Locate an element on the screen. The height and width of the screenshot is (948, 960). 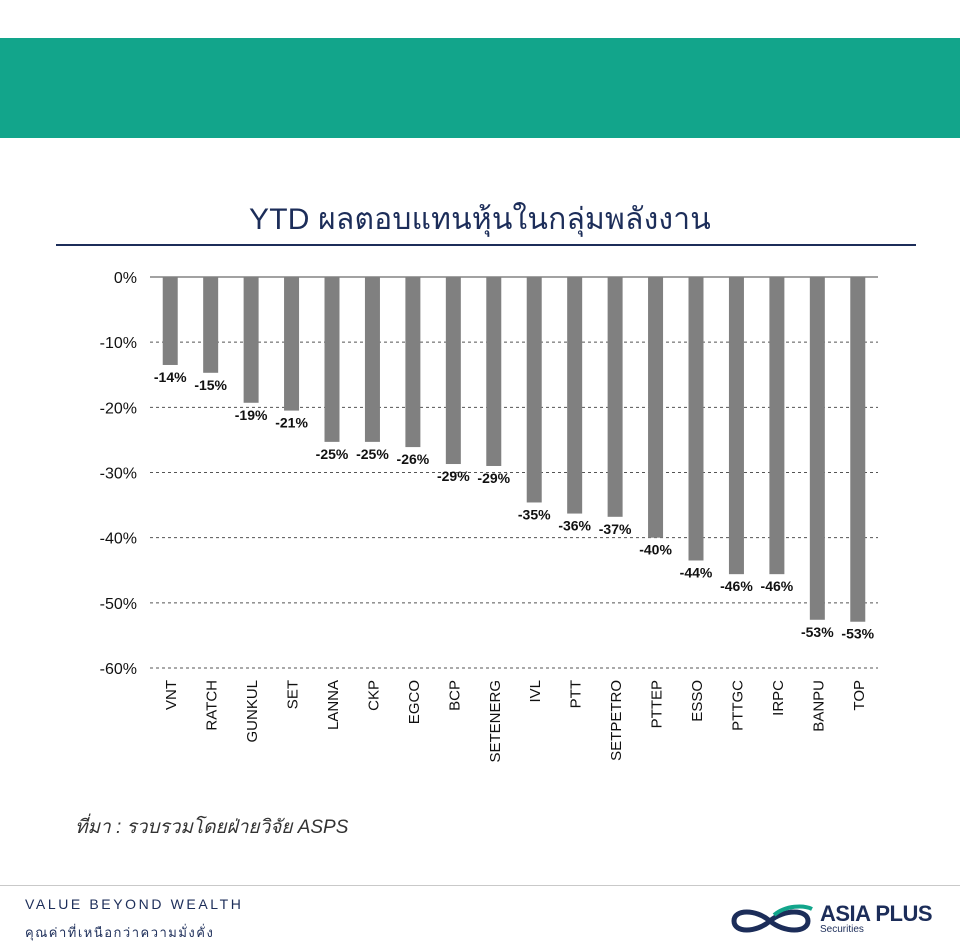
tagline-thai: คุณค่าที่เหนือกว่าความมั่งคั่ง is located at coordinates (120, 932).